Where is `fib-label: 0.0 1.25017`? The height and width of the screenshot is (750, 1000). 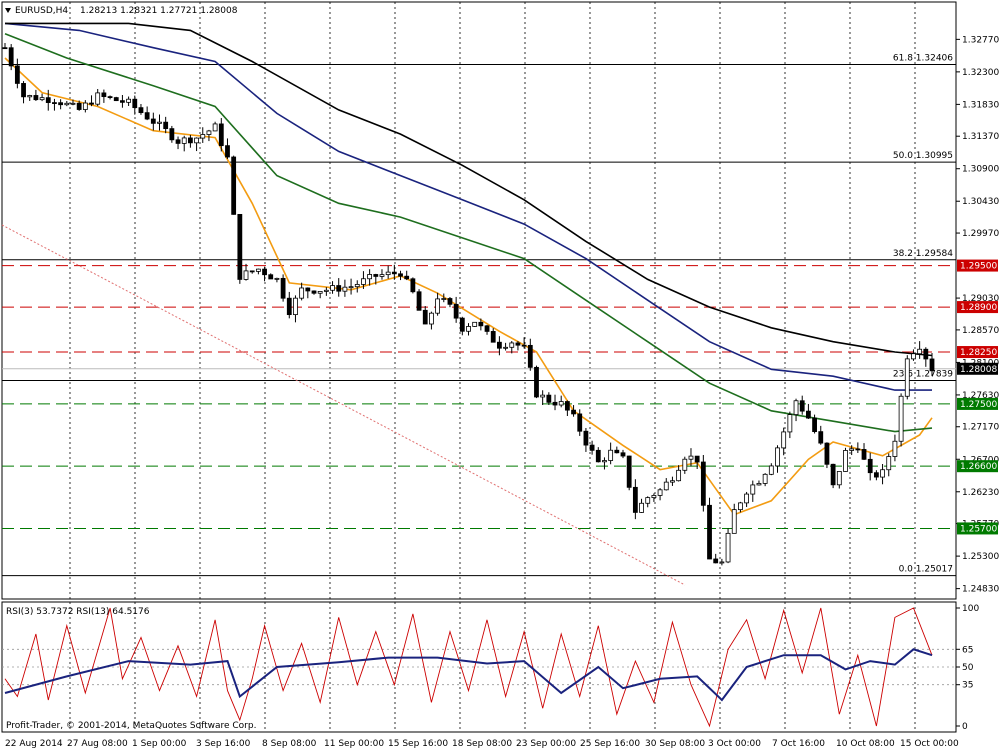
fib-label: 0.0 1.25017 is located at coordinates (926, 570).